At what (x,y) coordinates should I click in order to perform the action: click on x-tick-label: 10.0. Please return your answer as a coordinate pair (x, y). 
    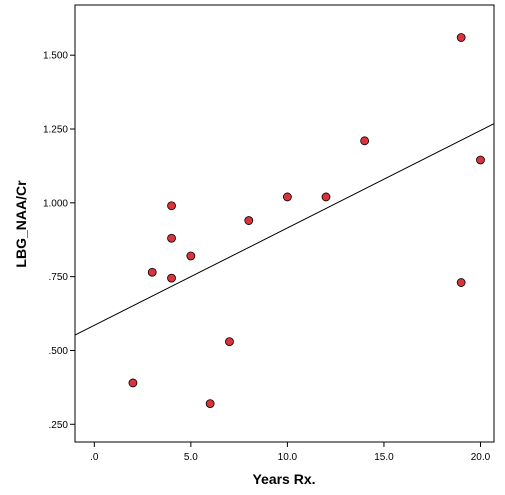
    Looking at the image, I should click on (288, 457).